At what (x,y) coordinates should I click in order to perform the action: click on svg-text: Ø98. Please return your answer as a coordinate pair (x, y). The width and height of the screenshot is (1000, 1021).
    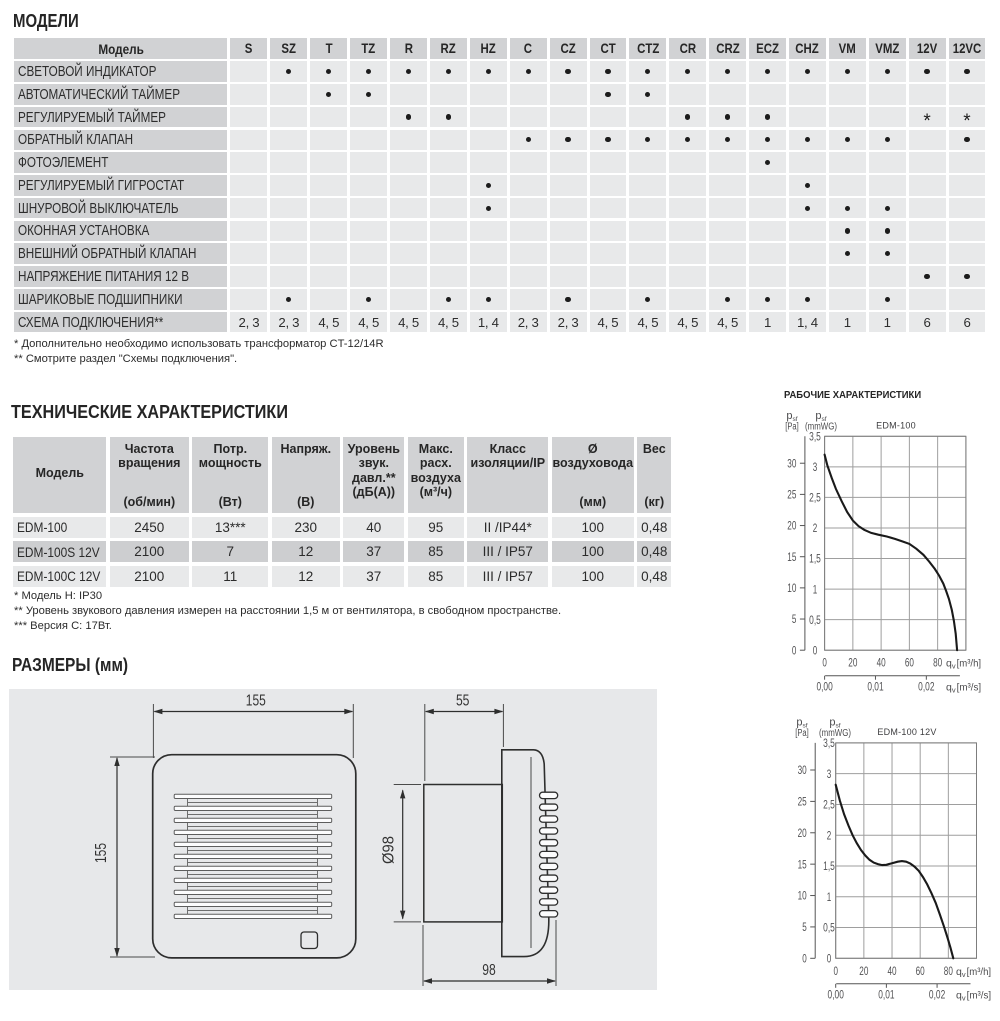
    Looking at the image, I should click on (389, 850).